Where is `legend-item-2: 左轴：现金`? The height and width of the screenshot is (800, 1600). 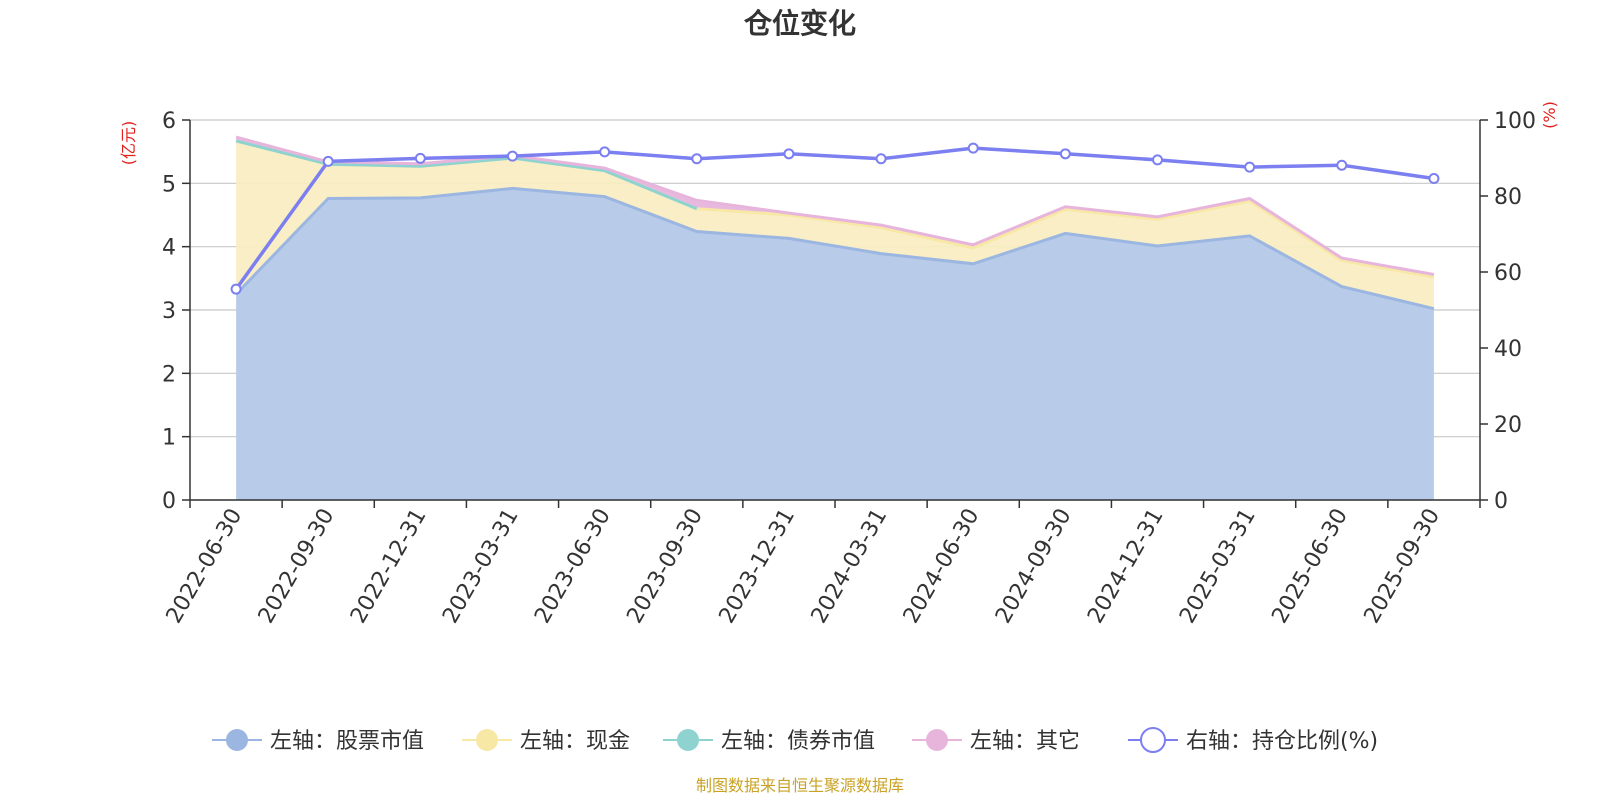 legend-item-2: 左轴：现金 is located at coordinates (546, 741).